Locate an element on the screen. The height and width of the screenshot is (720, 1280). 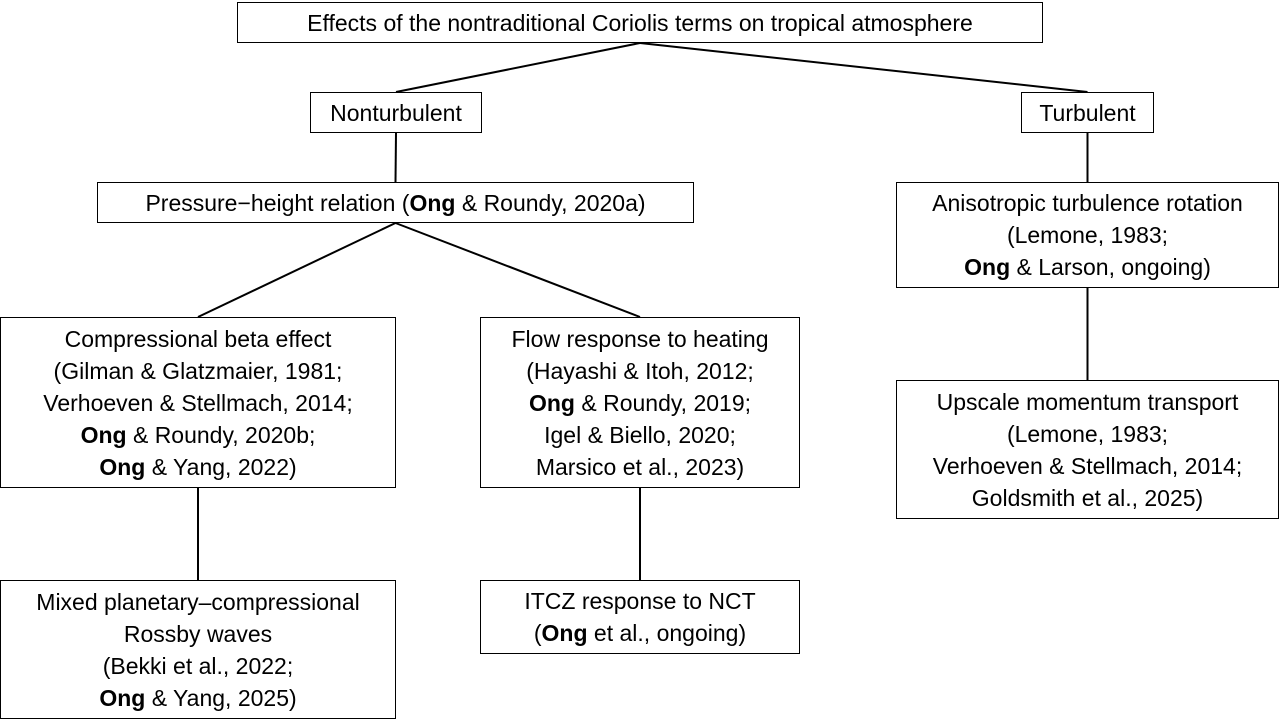
text-segment: & Roundy, 2020b; is located at coordinates (221, 434).